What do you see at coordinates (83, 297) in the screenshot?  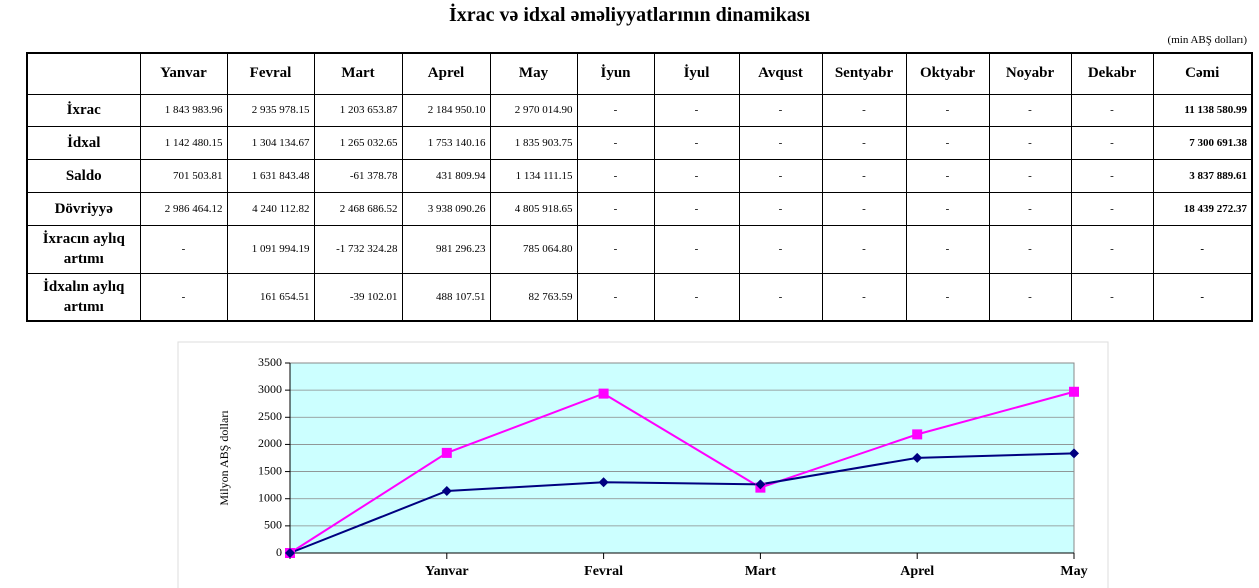 I see `row-label: İdxalın aylıq artımı` at bounding box center [83, 297].